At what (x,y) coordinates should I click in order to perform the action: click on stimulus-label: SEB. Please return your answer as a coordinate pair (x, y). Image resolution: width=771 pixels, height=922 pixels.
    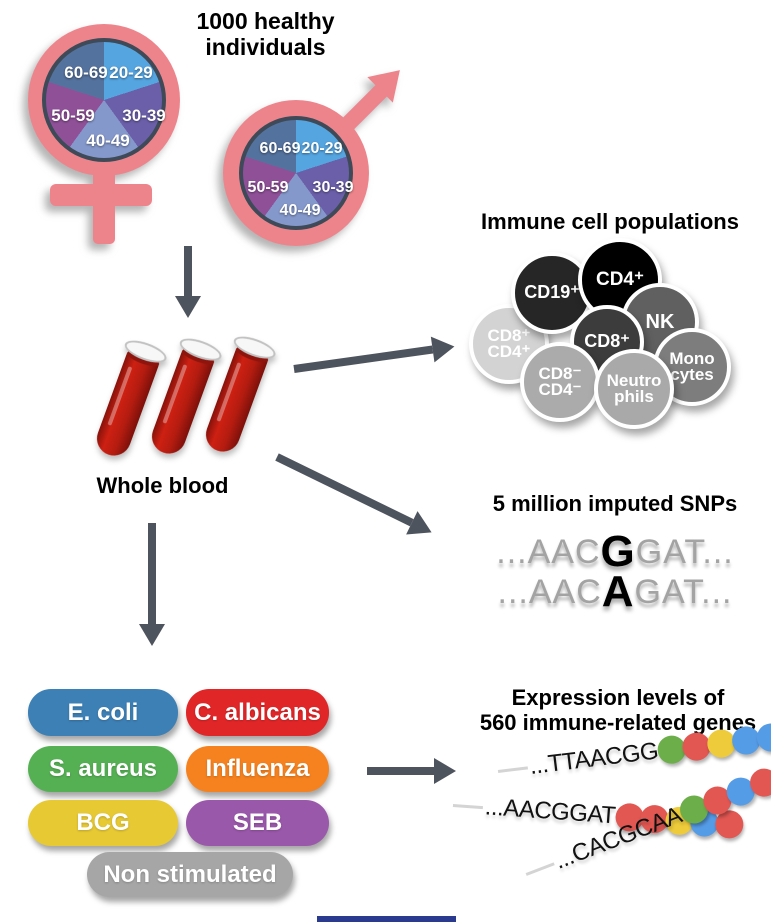
    Looking at the image, I should click on (257, 822).